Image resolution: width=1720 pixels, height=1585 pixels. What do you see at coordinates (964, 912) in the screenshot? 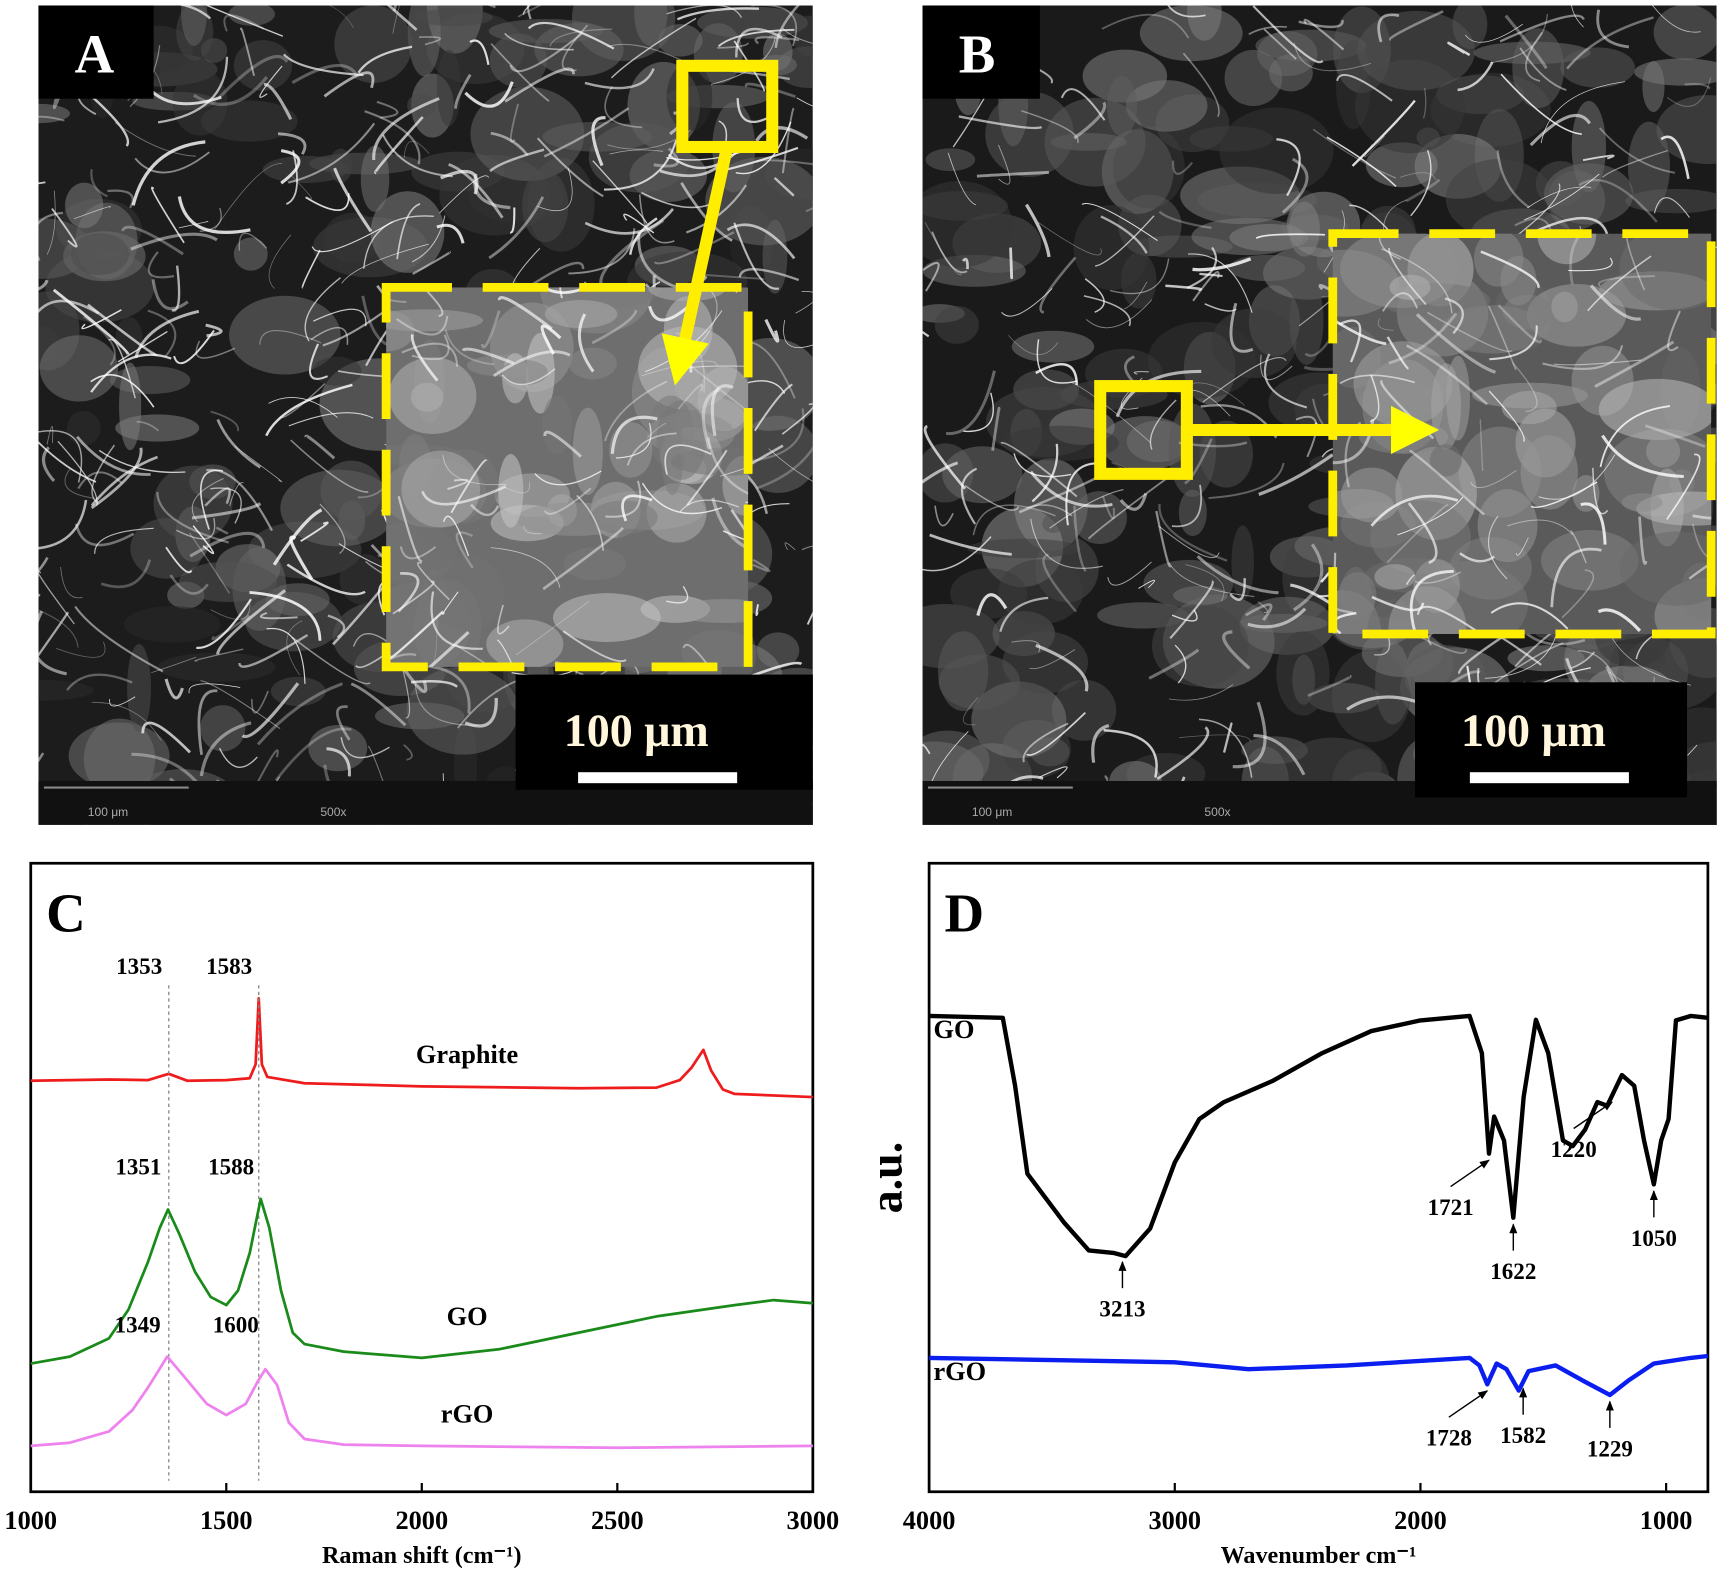
I see `panel-letter: D` at bounding box center [964, 912].